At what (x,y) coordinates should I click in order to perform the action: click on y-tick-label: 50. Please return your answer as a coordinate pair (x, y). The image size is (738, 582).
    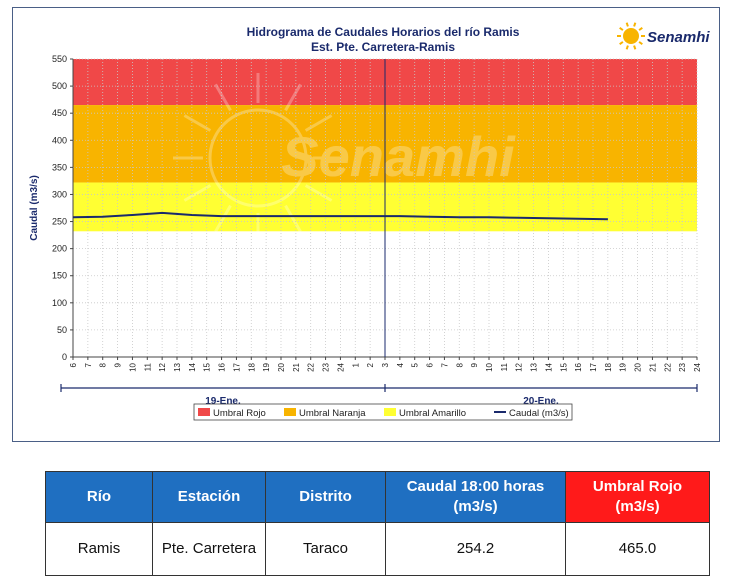
    Looking at the image, I should click on (62, 330).